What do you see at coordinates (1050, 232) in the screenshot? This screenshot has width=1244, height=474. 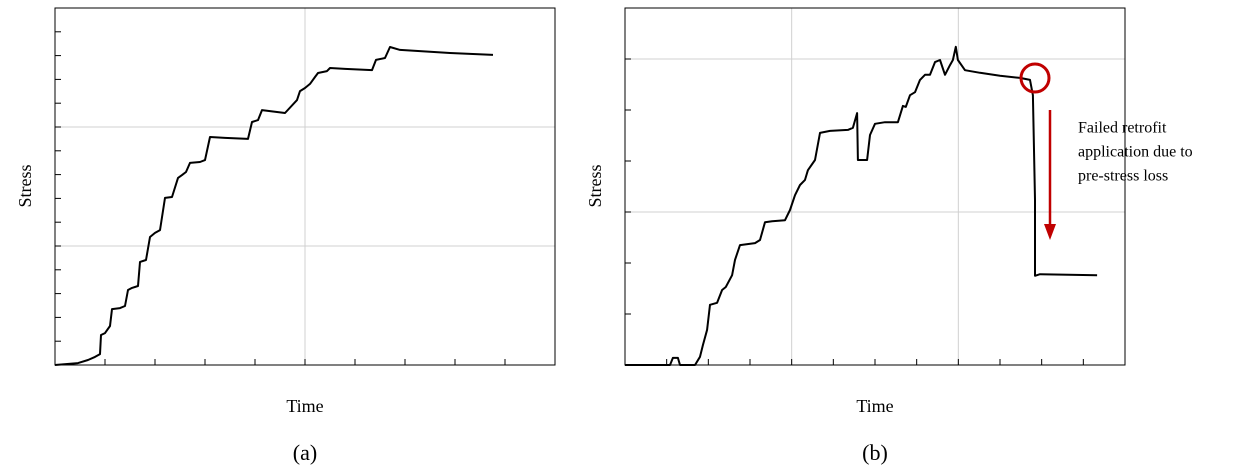 I see `arrow-head` at bounding box center [1050, 232].